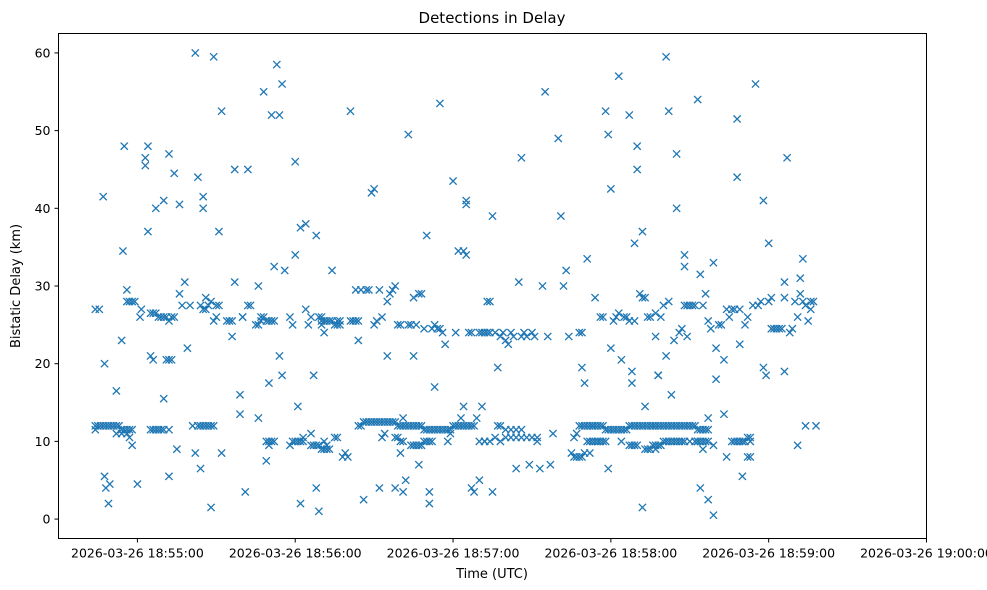  Describe the element at coordinates (43, 363) in the screenshot. I see `y-tick-label-2: 20` at that location.